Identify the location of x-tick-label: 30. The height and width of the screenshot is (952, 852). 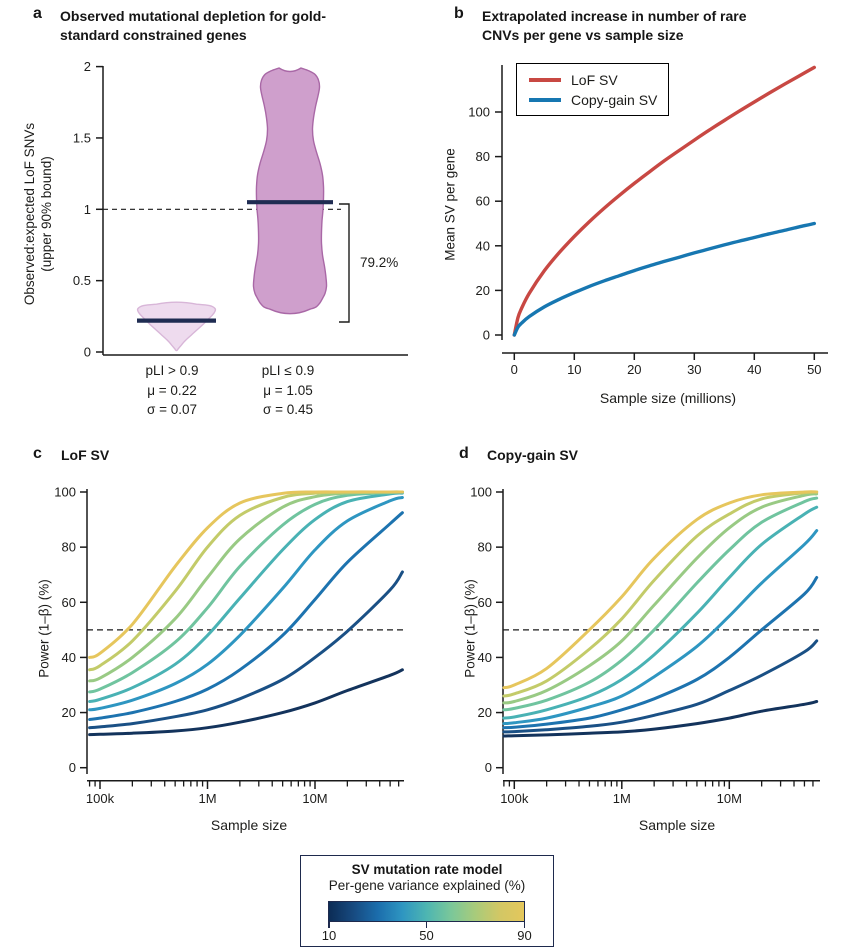
(694, 369).